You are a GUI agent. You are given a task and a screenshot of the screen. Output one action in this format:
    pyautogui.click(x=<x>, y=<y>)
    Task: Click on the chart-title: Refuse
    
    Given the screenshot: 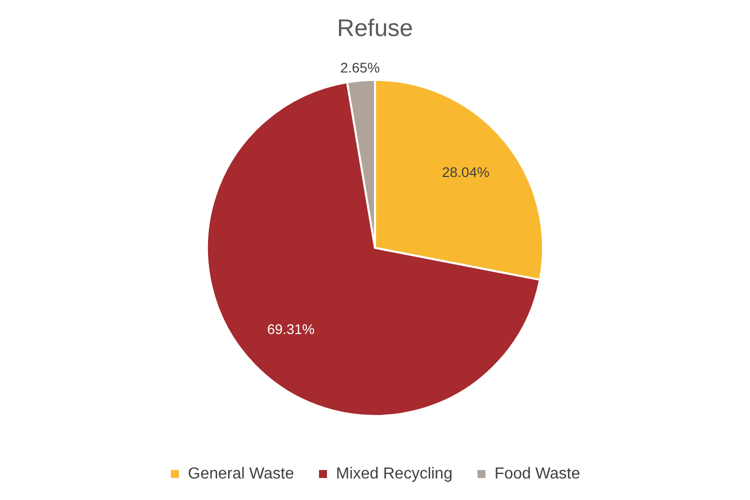 What is the action you would take?
    pyautogui.click(x=375, y=28)
    